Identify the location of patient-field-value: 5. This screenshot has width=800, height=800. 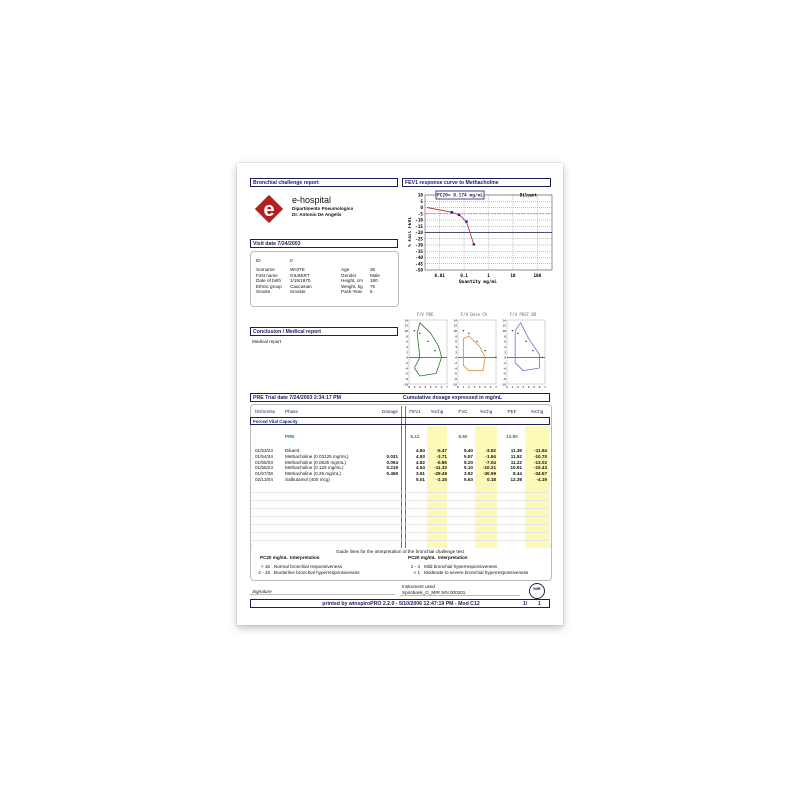
(371, 292).